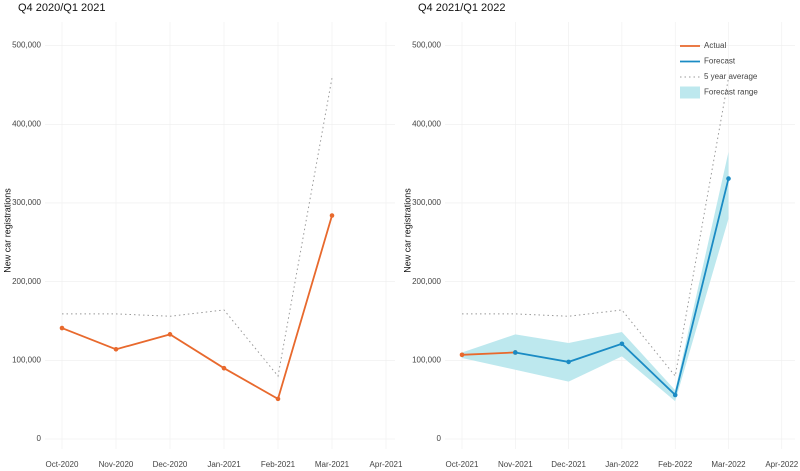 This screenshot has width=800, height=471. I want to click on x-tick-label: Apr-2022, so click(781, 464).